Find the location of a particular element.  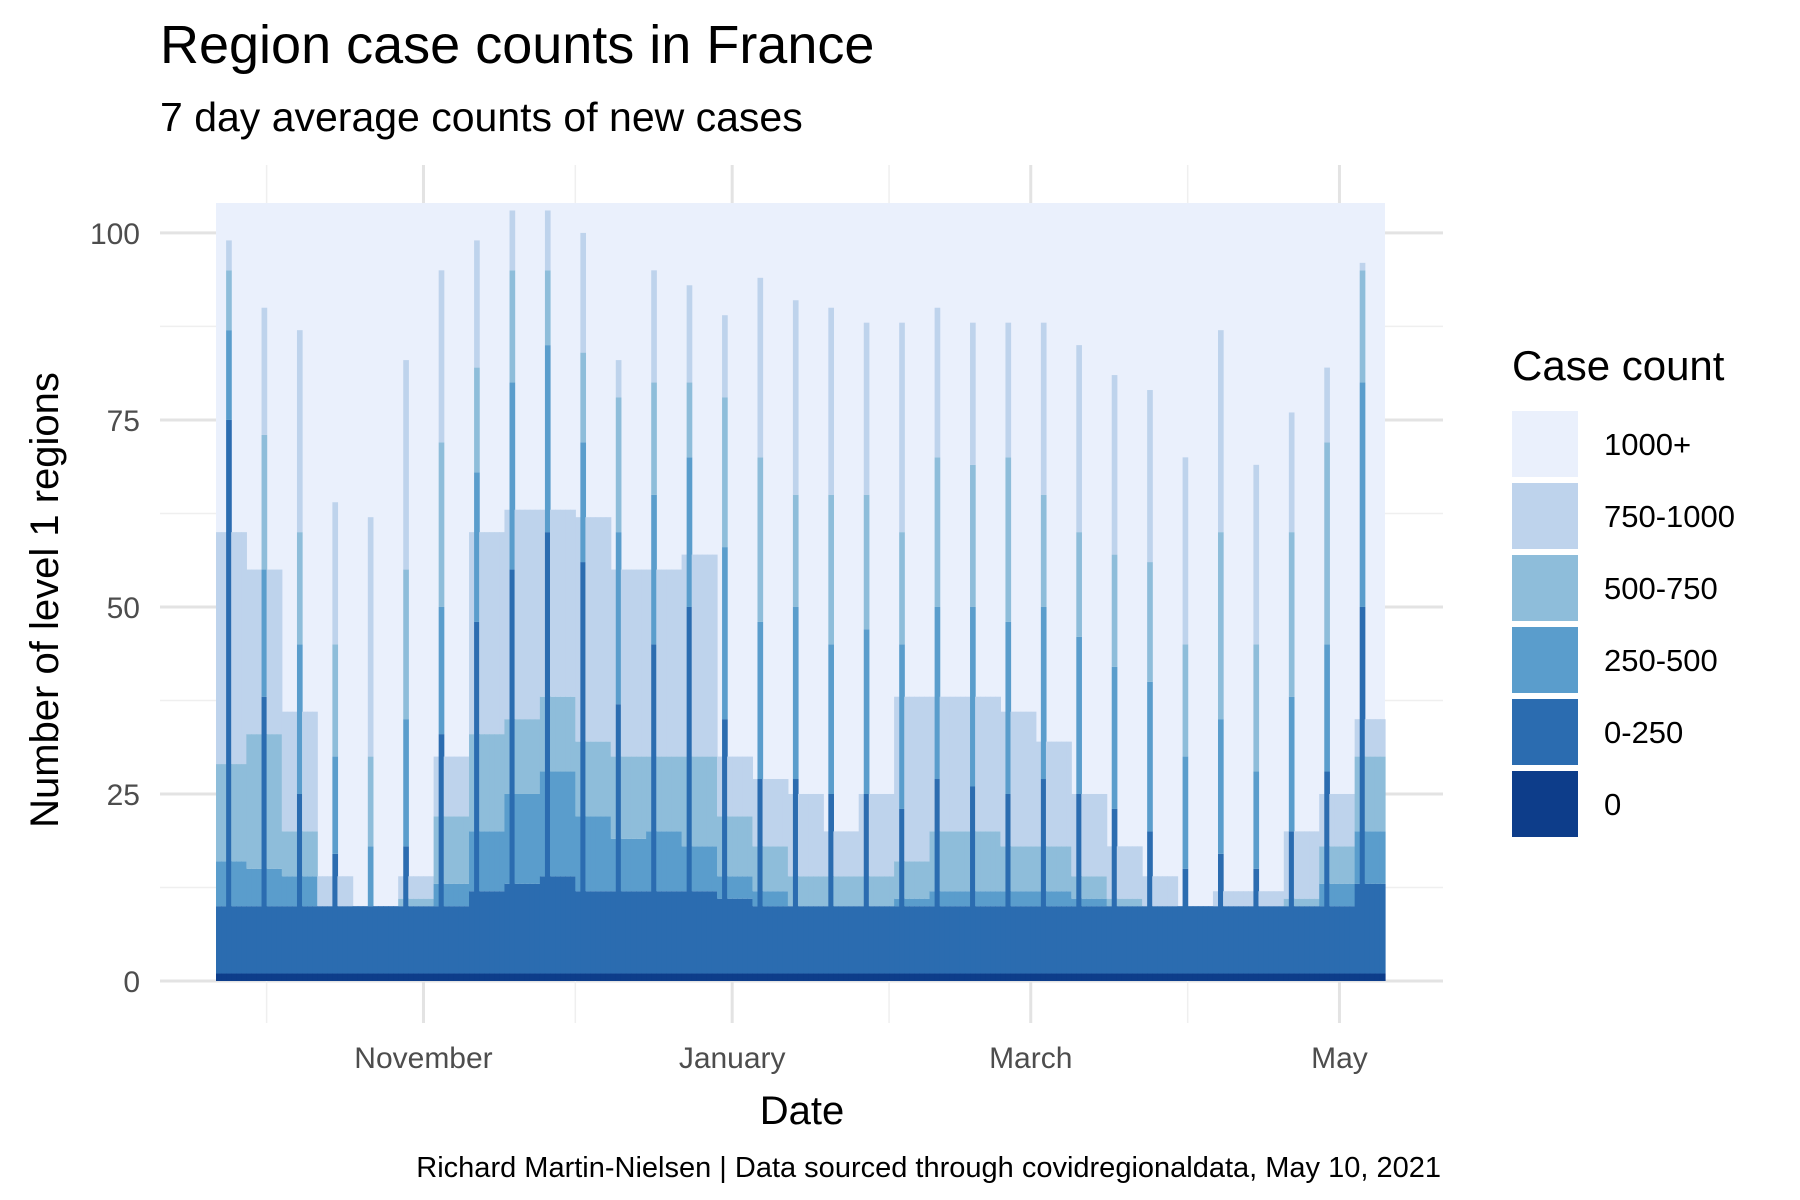

legend-swatch is located at coordinates (1545, 732).